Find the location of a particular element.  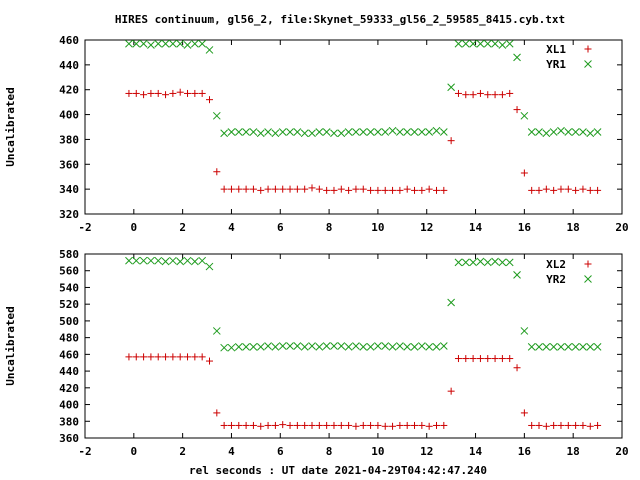

x-tick-label: 18 is located at coordinates (573, 451).